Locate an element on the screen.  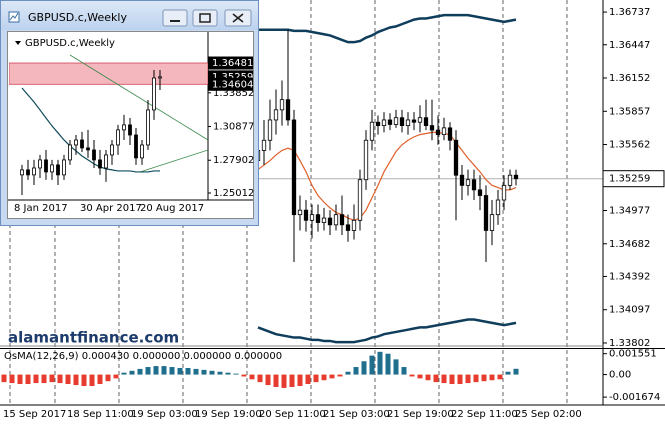
inset-symbol-label: GBPUSD.c,Weekly is located at coordinates (70, 43).